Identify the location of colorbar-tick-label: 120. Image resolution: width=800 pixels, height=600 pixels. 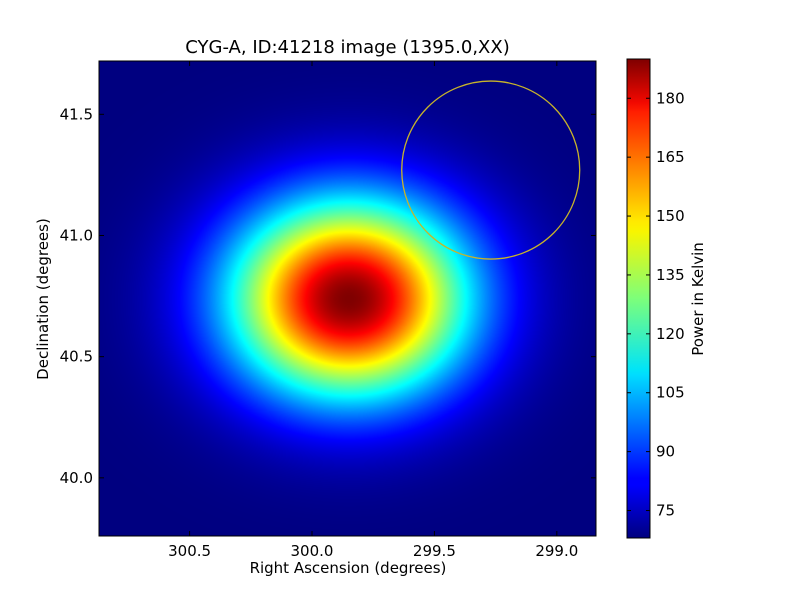
(670, 334).